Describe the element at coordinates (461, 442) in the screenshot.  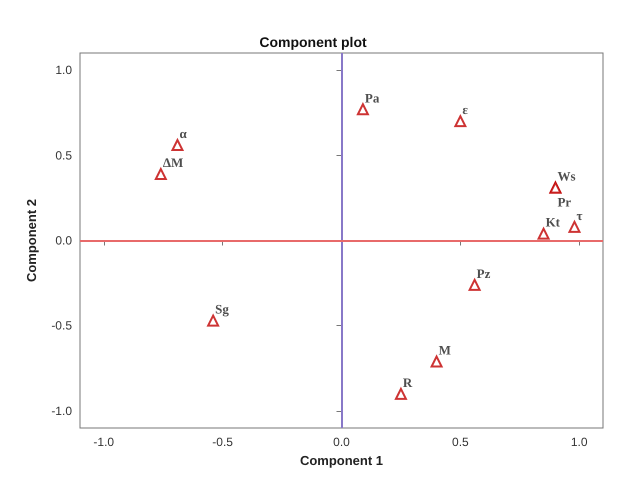
I see `x-tick-label: 0.5` at that location.